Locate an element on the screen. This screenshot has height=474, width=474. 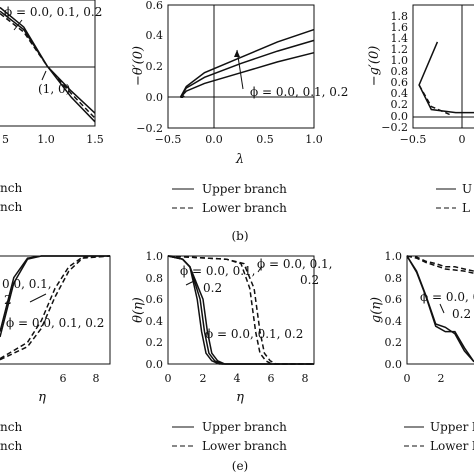
panel-b-legend-upper: Upper branch is located at coordinates (244, 189).